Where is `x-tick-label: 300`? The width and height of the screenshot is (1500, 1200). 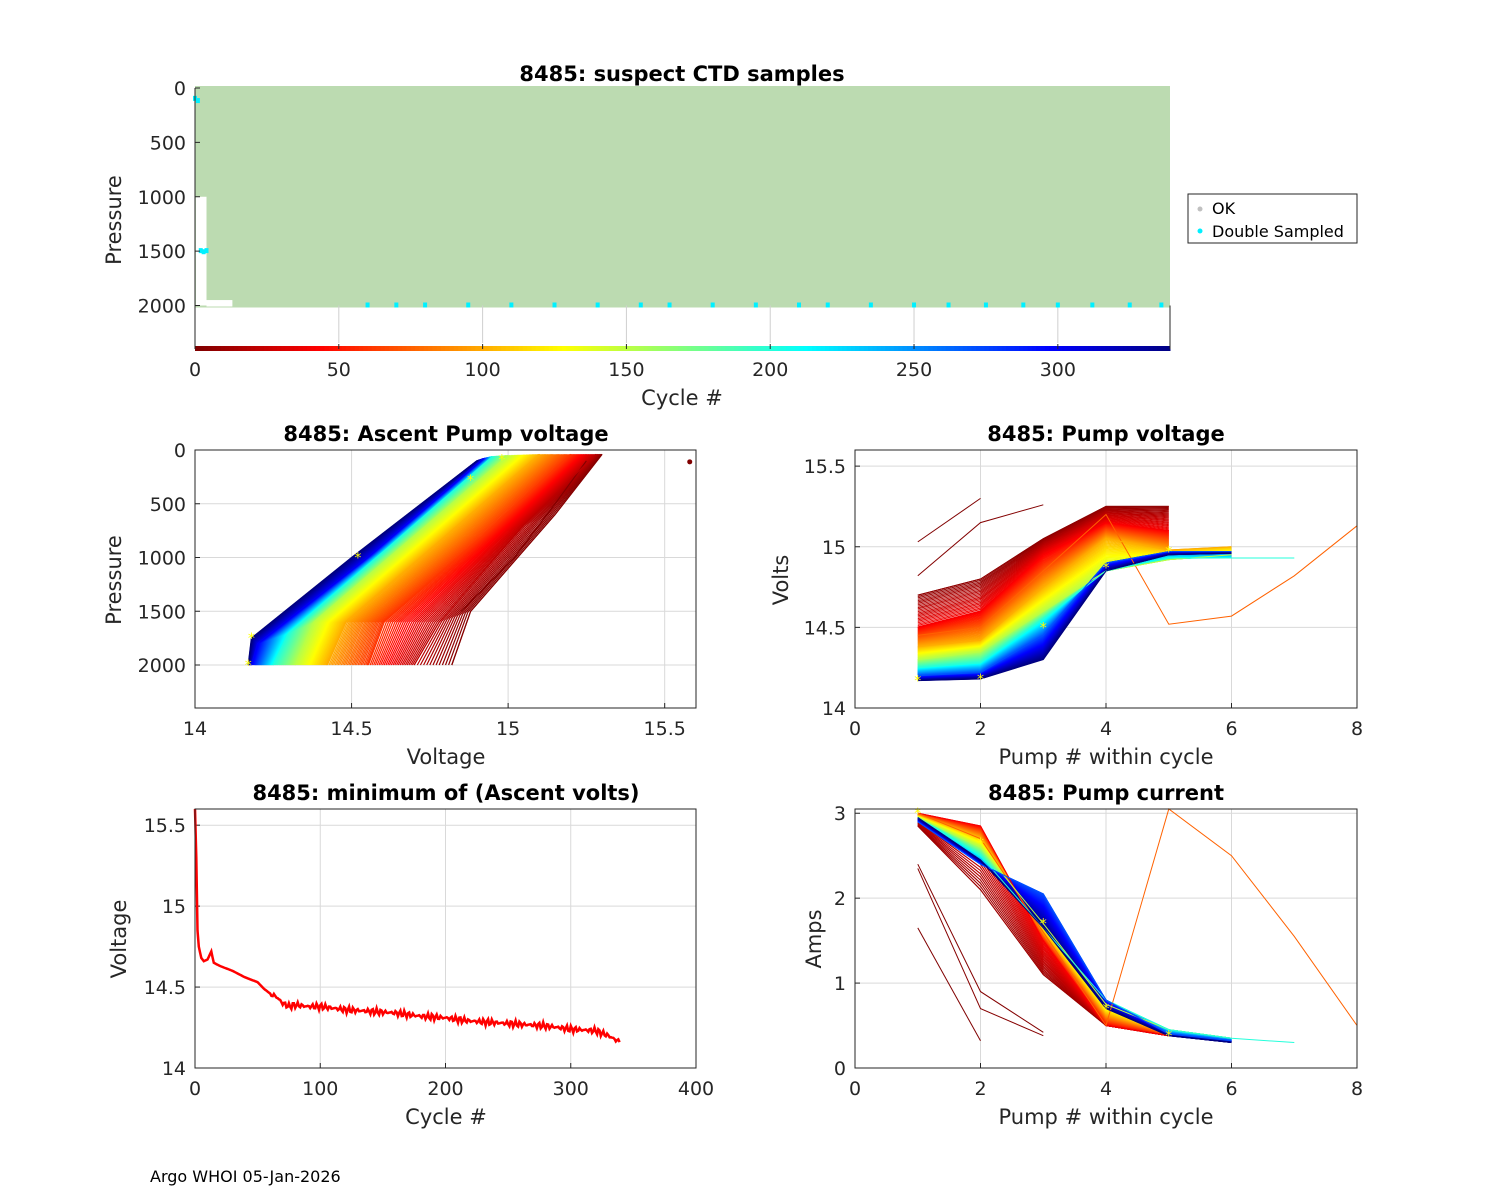 x-tick-label: 300 is located at coordinates (1058, 370).